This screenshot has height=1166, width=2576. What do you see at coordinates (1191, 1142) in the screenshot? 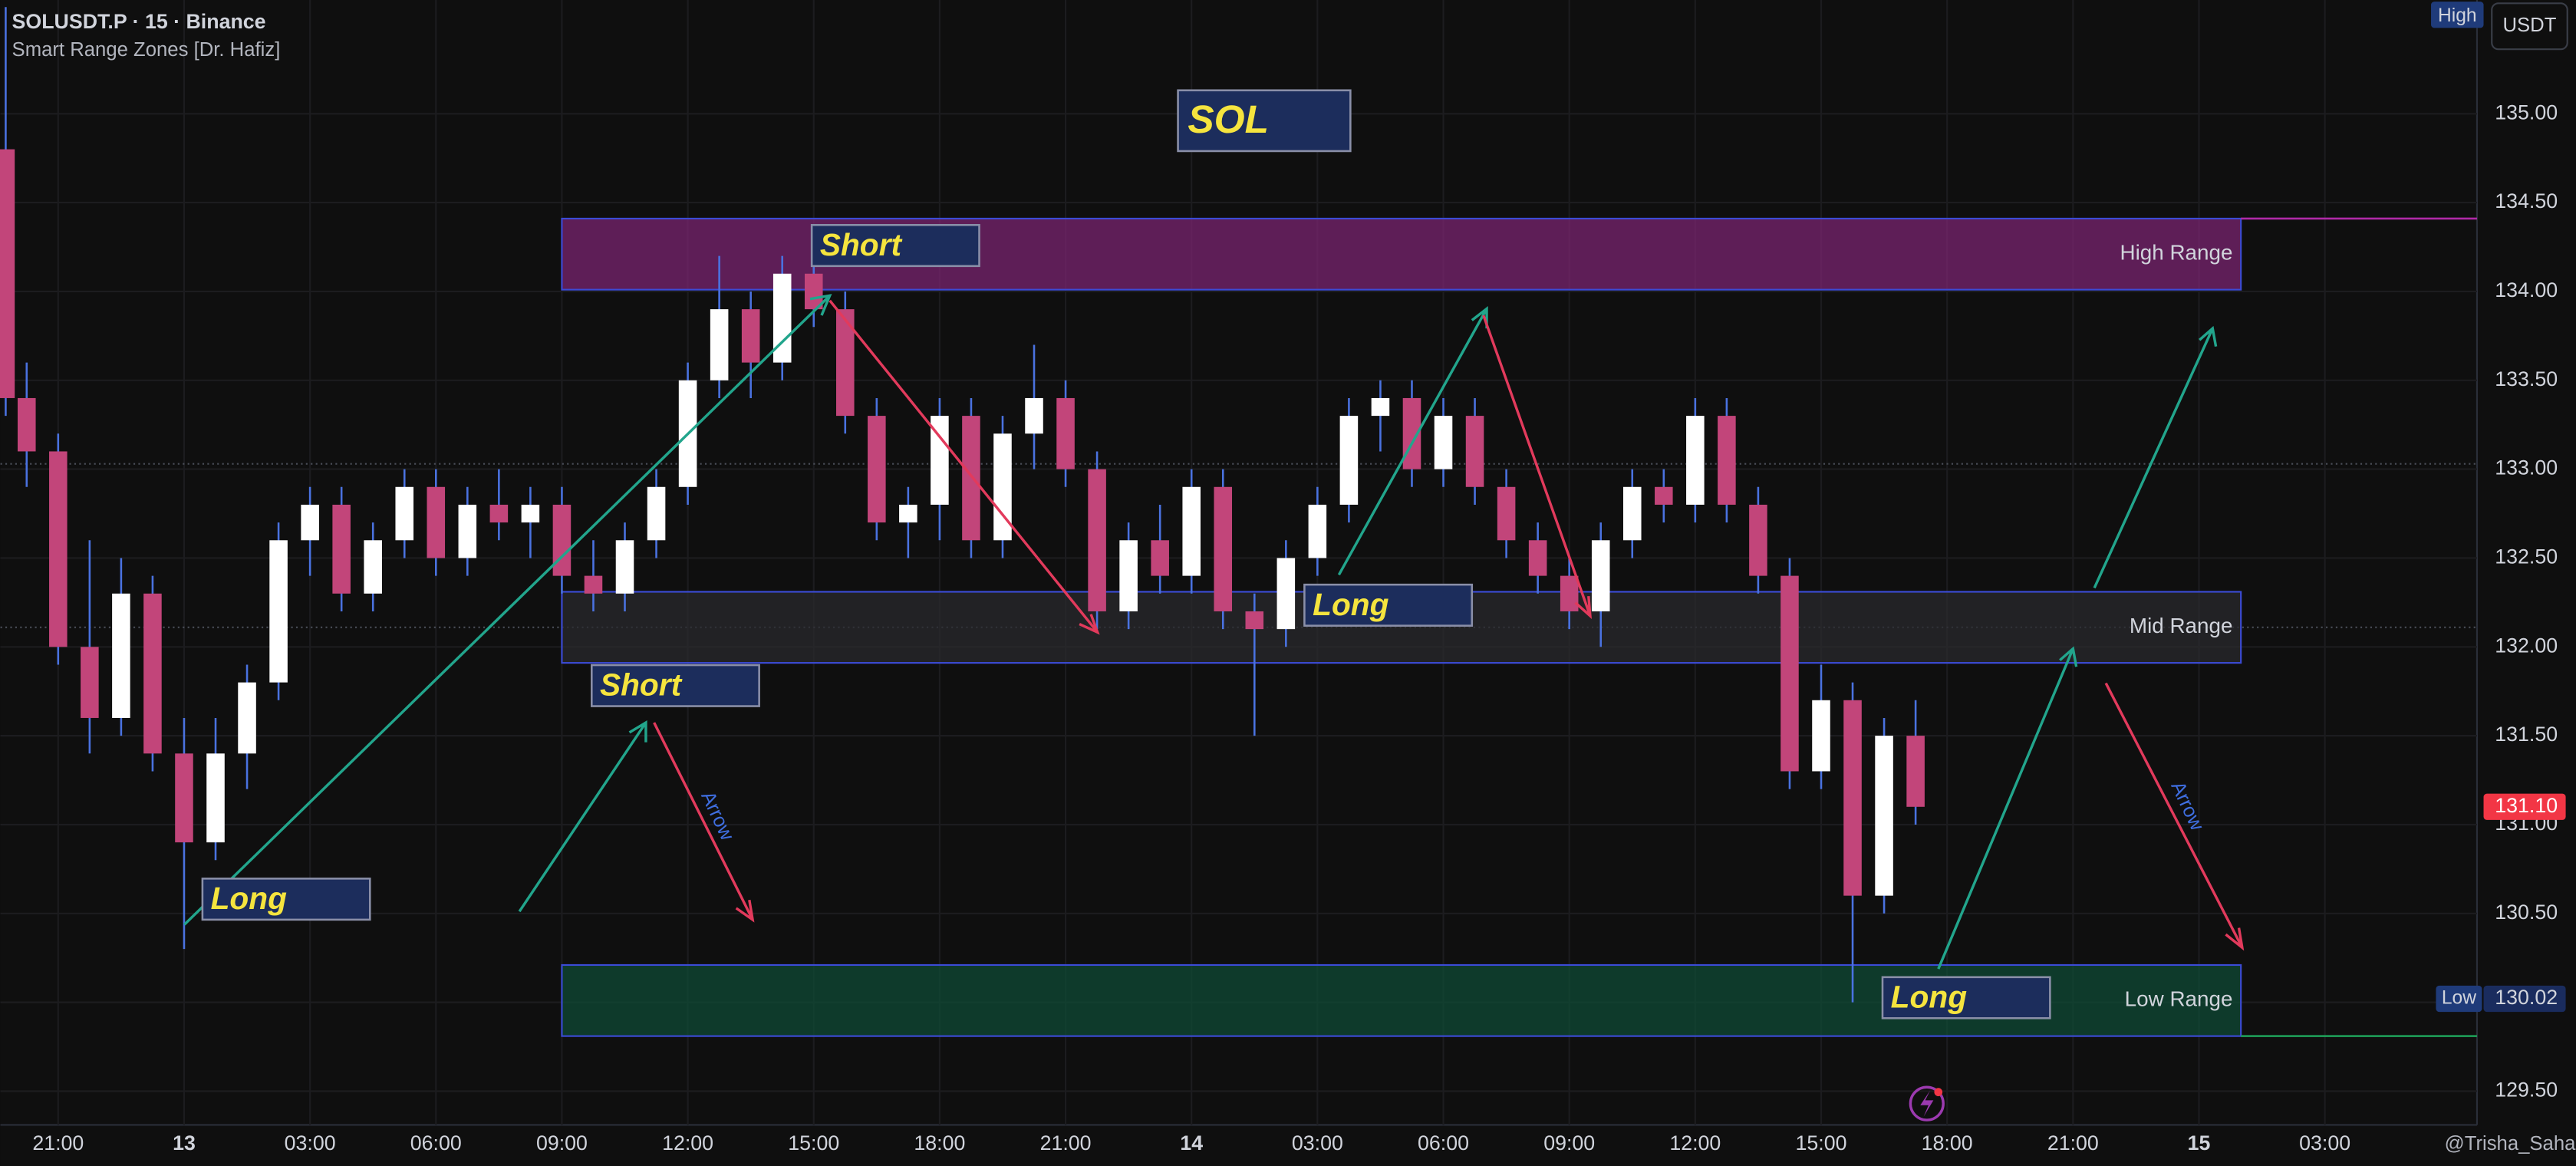
I see `x-tick-label: 14` at bounding box center [1191, 1142].